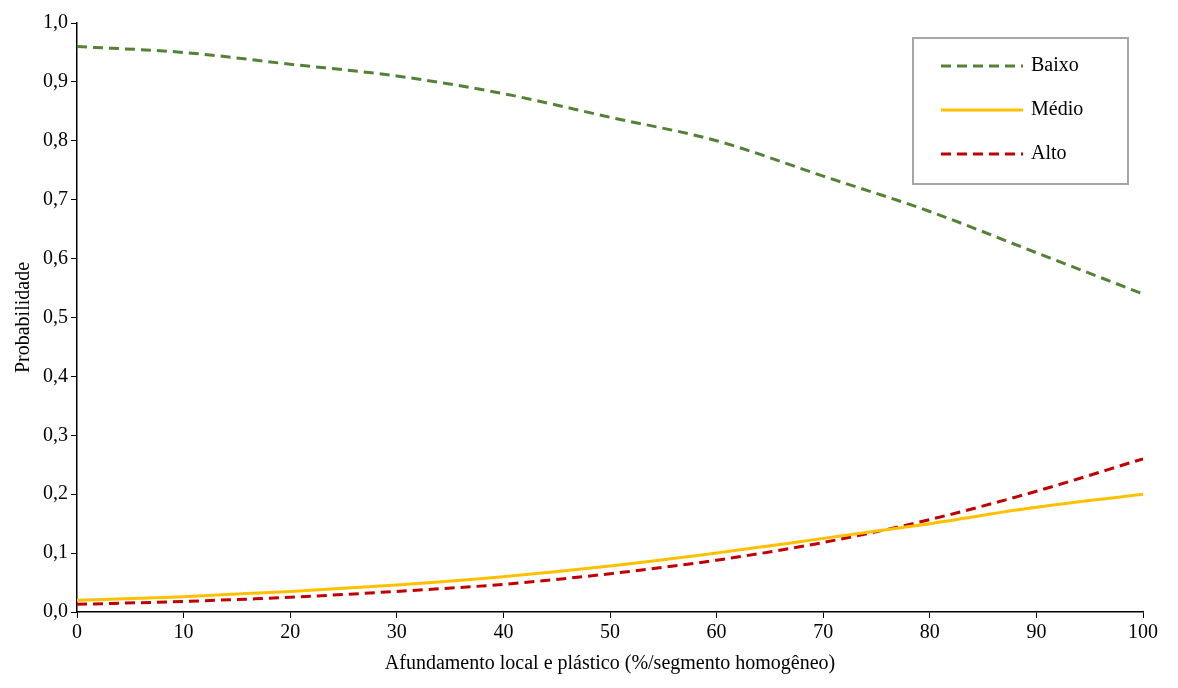  Describe the element at coordinates (55, 610) in the screenshot. I see `y-tick-label: 0,0` at that location.